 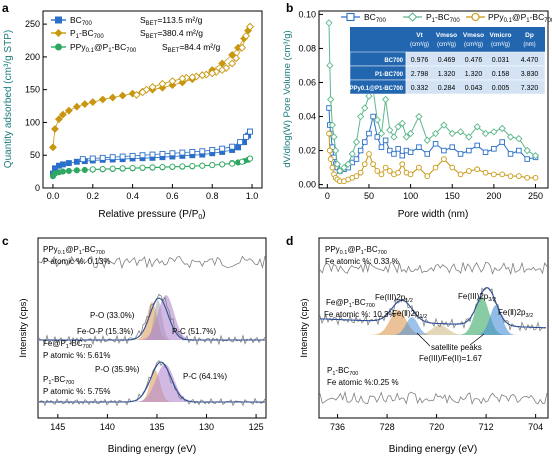 I want to click on b-xtick-label: 150, so click(x=452, y=196).